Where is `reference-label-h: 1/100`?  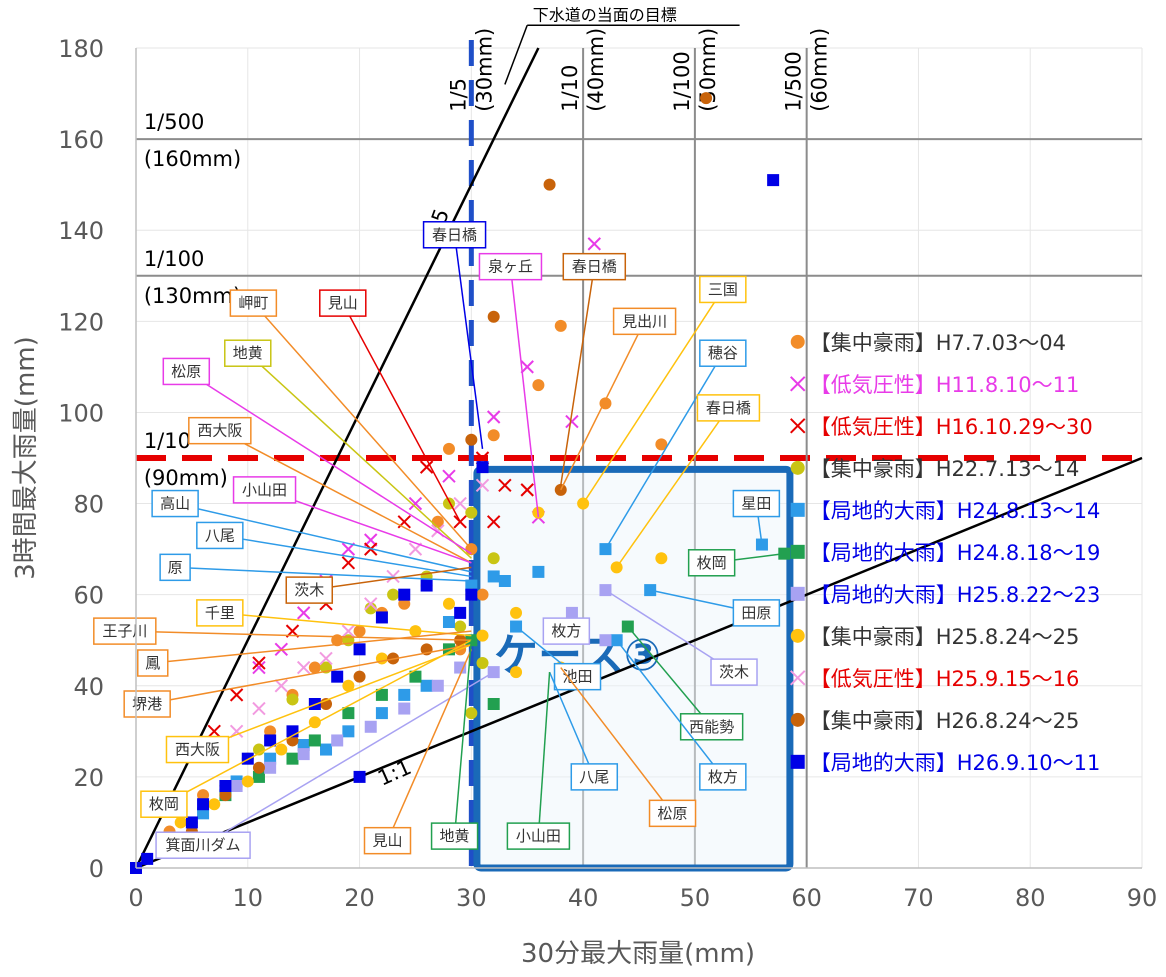 reference-label-h: 1/100 is located at coordinates (174, 259).